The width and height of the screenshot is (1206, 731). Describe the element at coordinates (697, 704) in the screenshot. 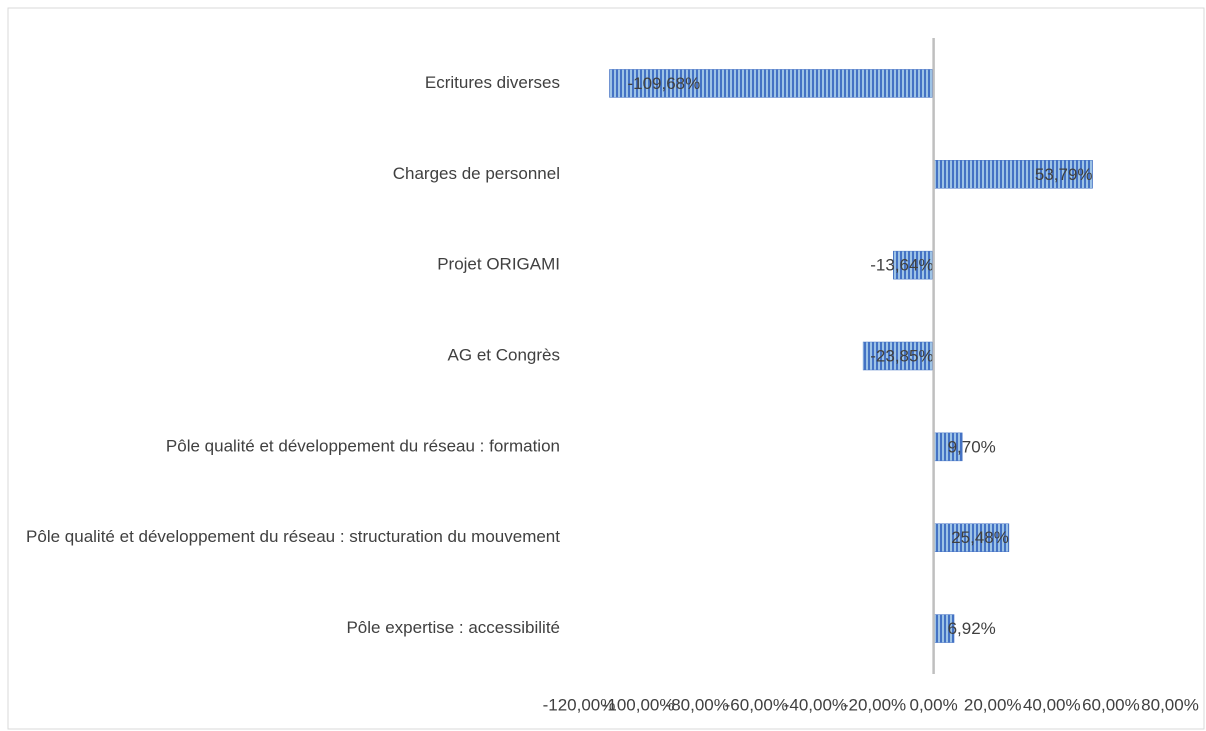

I see `x-tick-label: -80,00%` at that location.